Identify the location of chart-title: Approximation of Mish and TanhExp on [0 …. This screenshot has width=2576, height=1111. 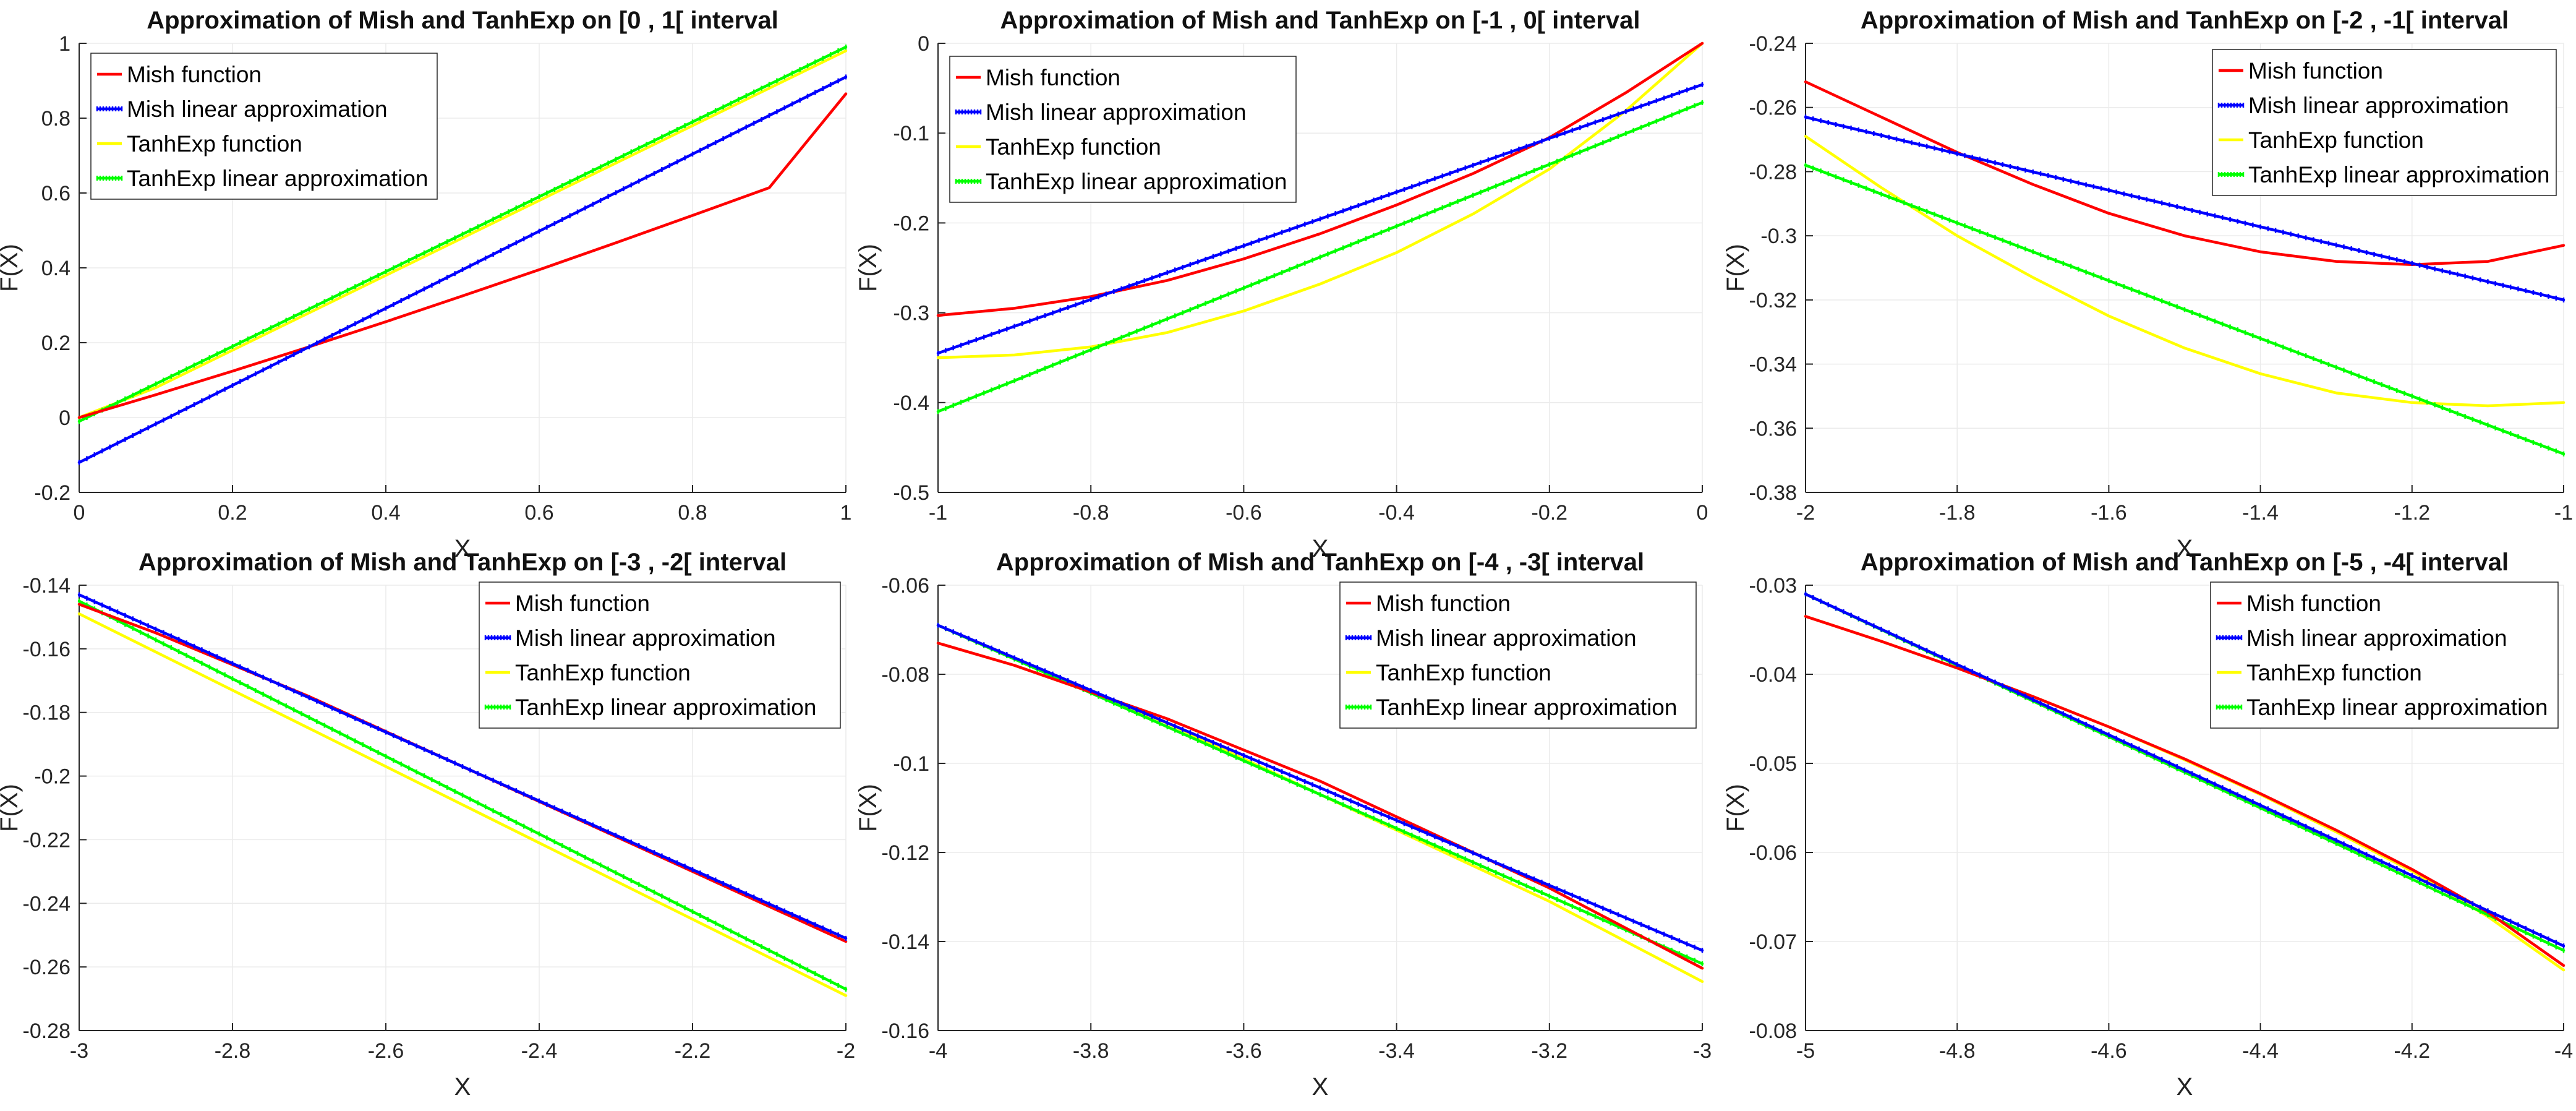
(462, 20).